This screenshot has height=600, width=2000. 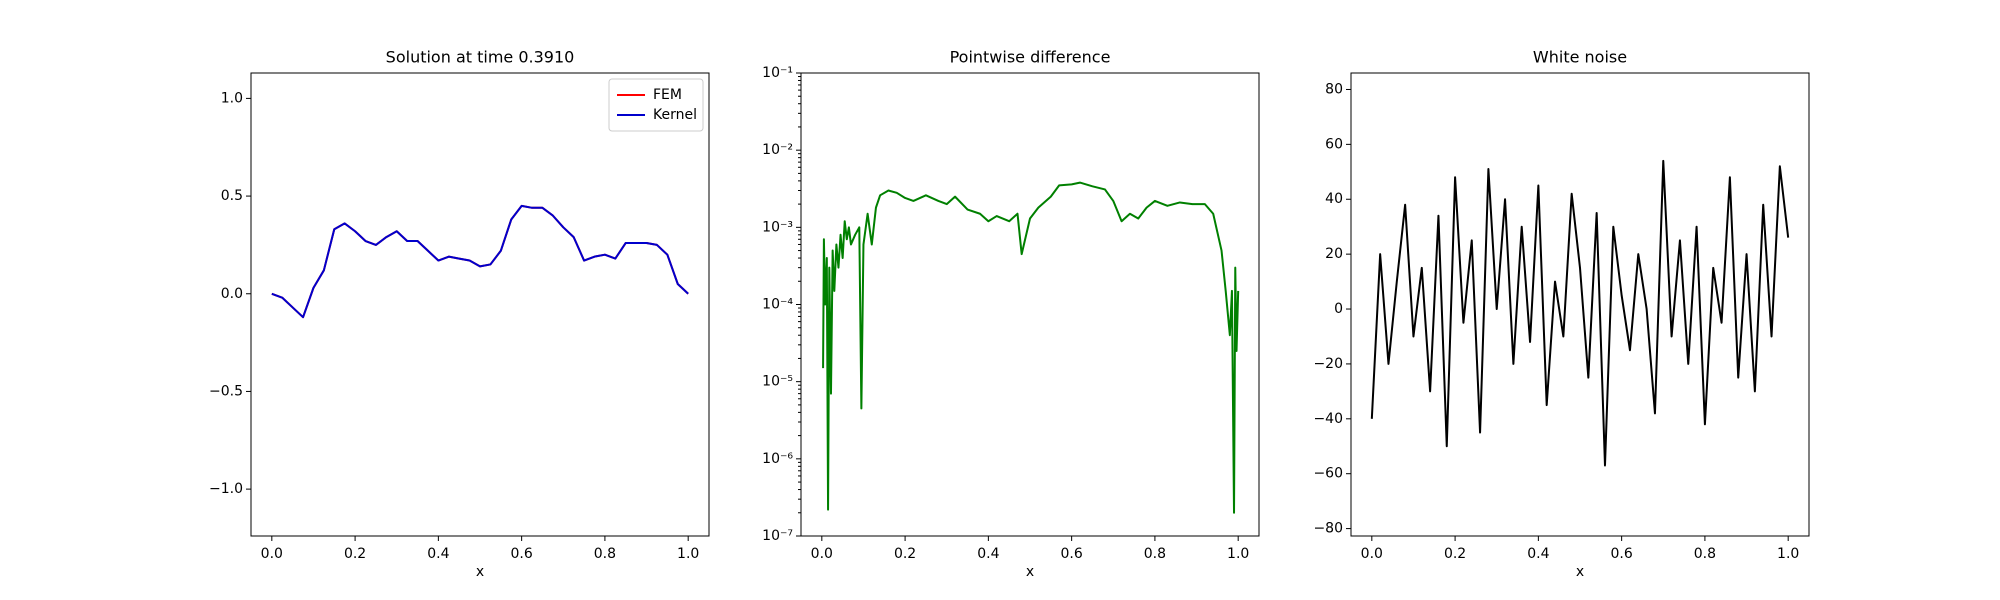 What do you see at coordinates (1328, 474) in the screenshot?
I see `y-tick-label: −60` at bounding box center [1328, 474].